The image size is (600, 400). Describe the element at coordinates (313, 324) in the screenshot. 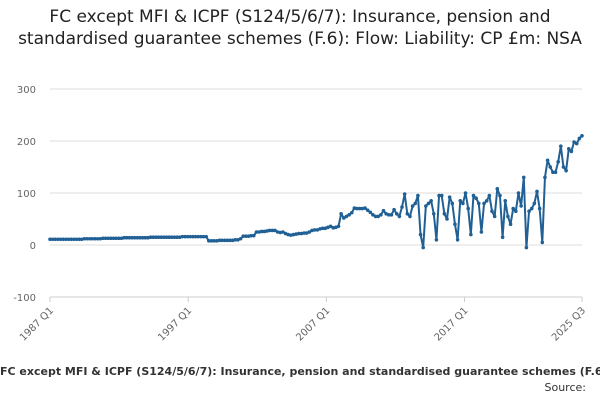

I see `x-tick-label: 2007 Q1` at that location.